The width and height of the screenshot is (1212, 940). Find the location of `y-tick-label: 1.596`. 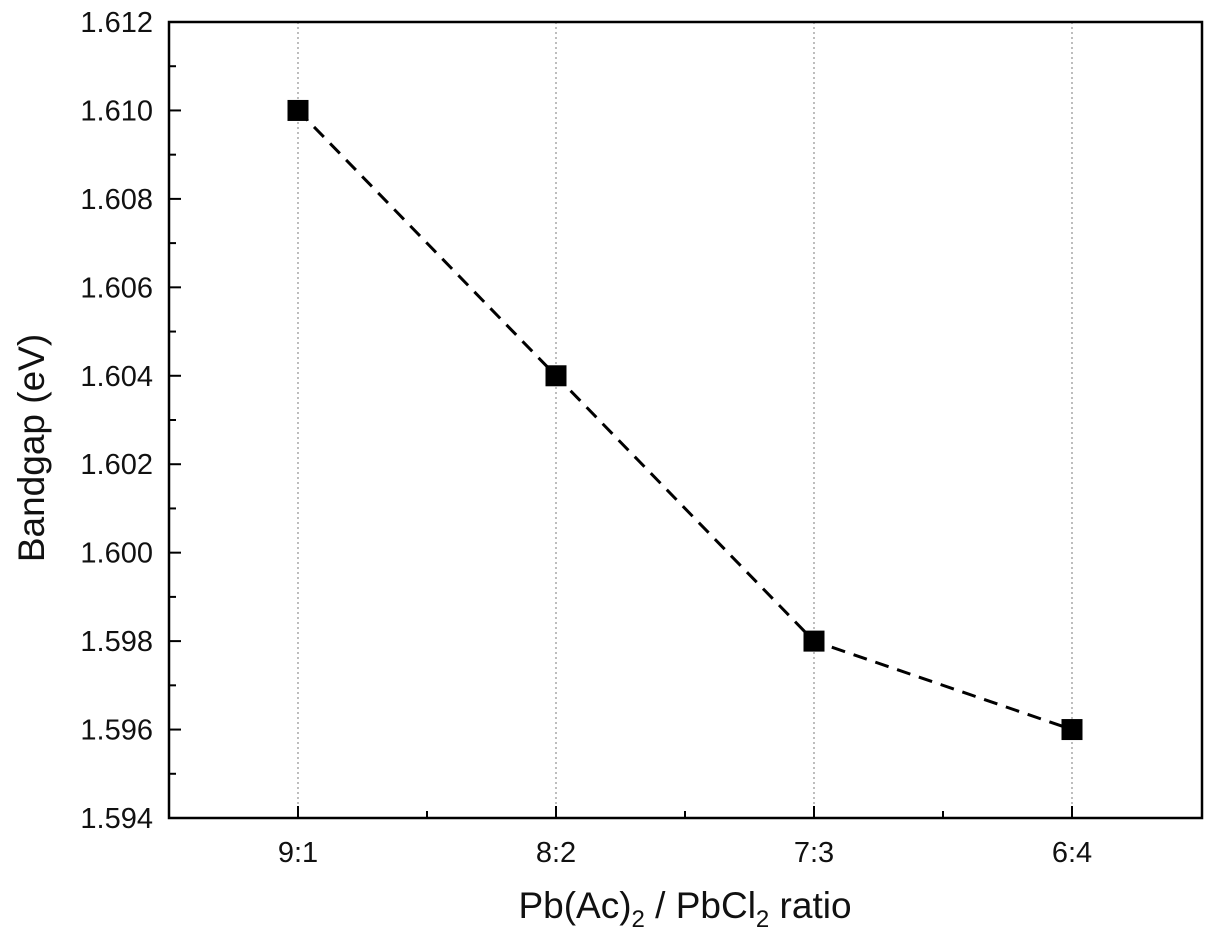

y-tick-label: 1.596 is located at coordinates (116, 731).